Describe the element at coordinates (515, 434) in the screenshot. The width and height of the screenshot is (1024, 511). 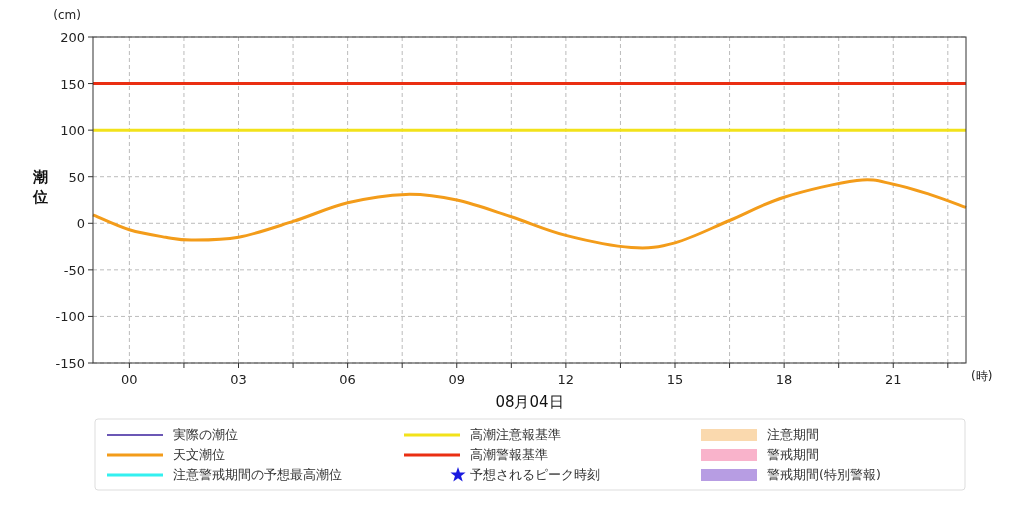
I see `legend-label: 高潮注意報基準` at that location.